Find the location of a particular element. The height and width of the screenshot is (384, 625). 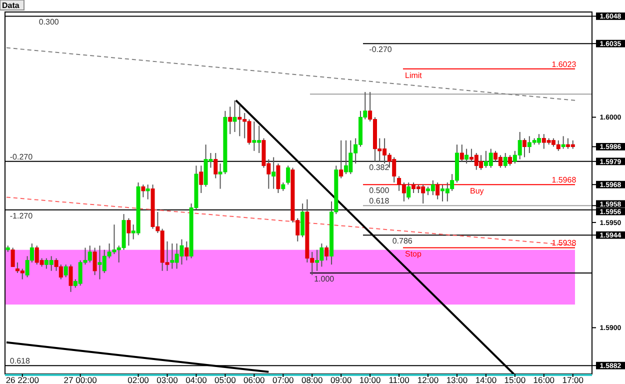

x-tick-label: 27 00:00 is located at coordinates (81, 379).